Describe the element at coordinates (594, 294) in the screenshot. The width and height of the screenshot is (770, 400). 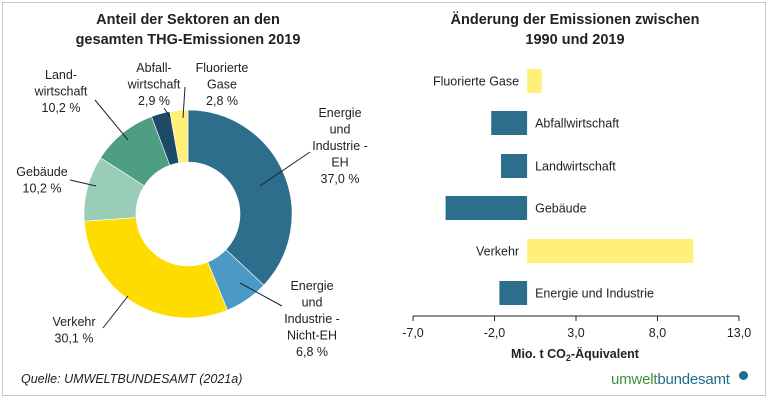
I see `bar-category-label: Energie und Industrie` at that location.